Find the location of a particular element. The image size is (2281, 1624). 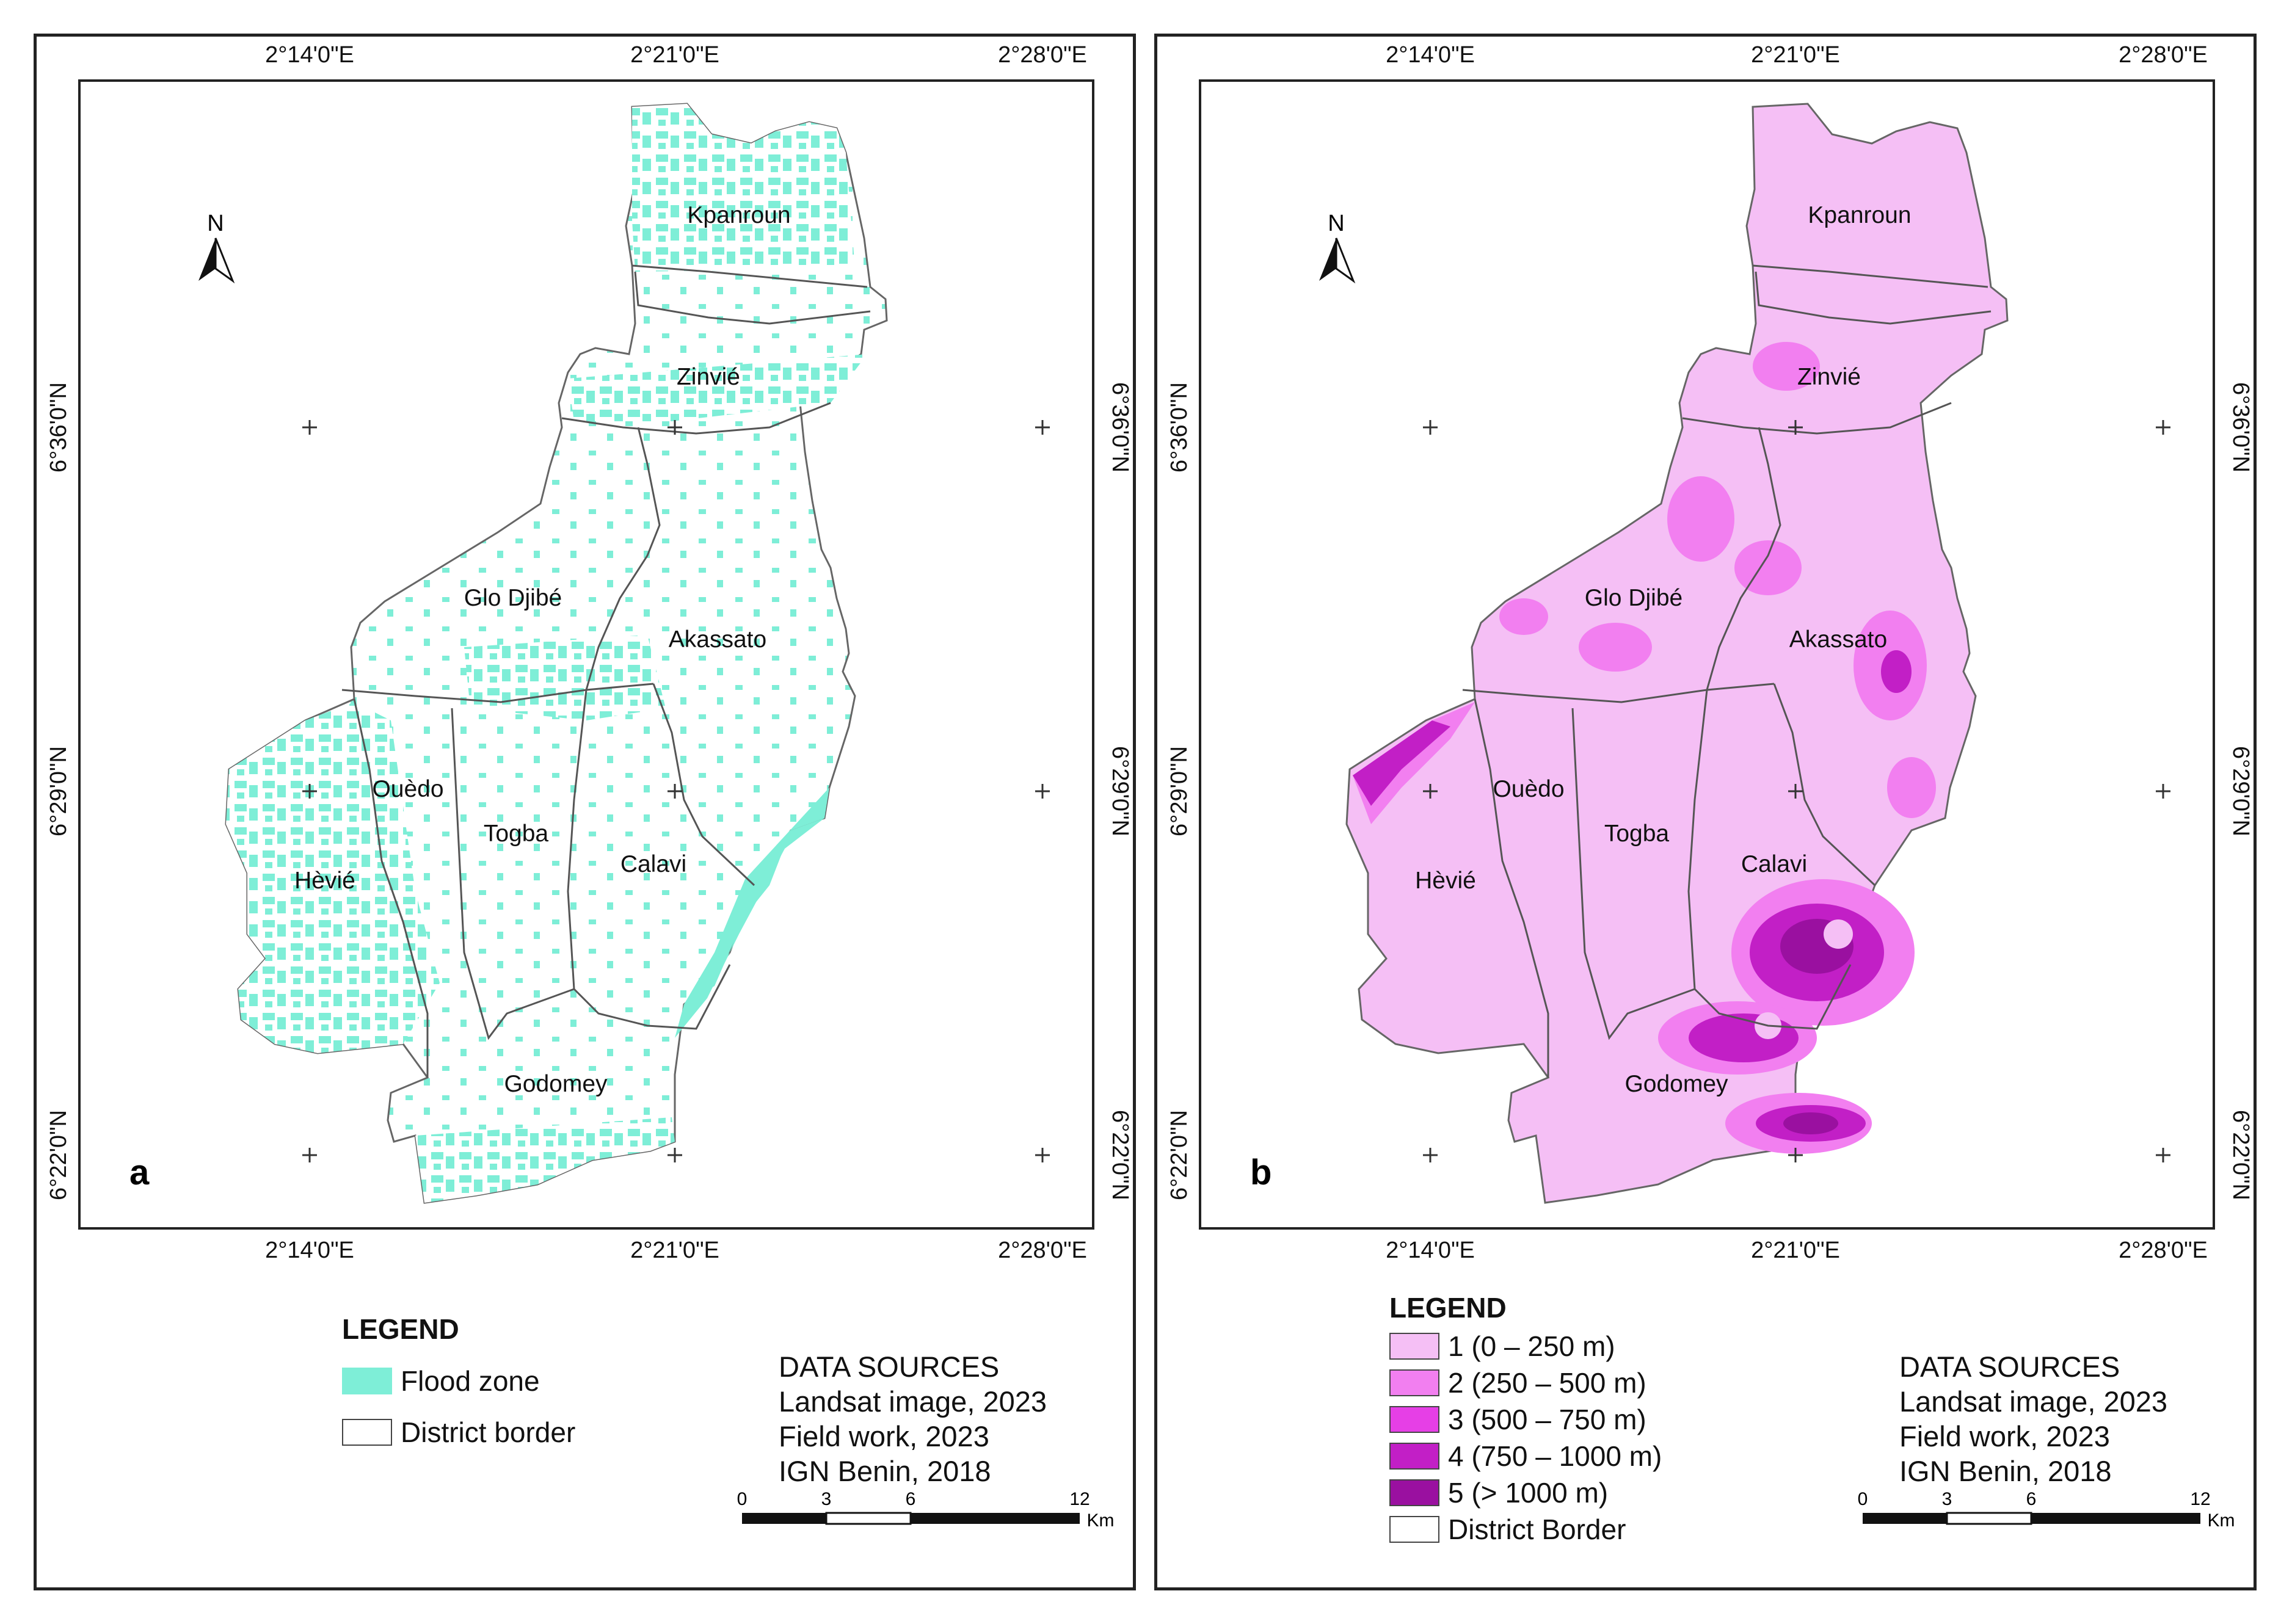

legend-item-flood-zone: Flood zone is located at coordinates (458, 1381).